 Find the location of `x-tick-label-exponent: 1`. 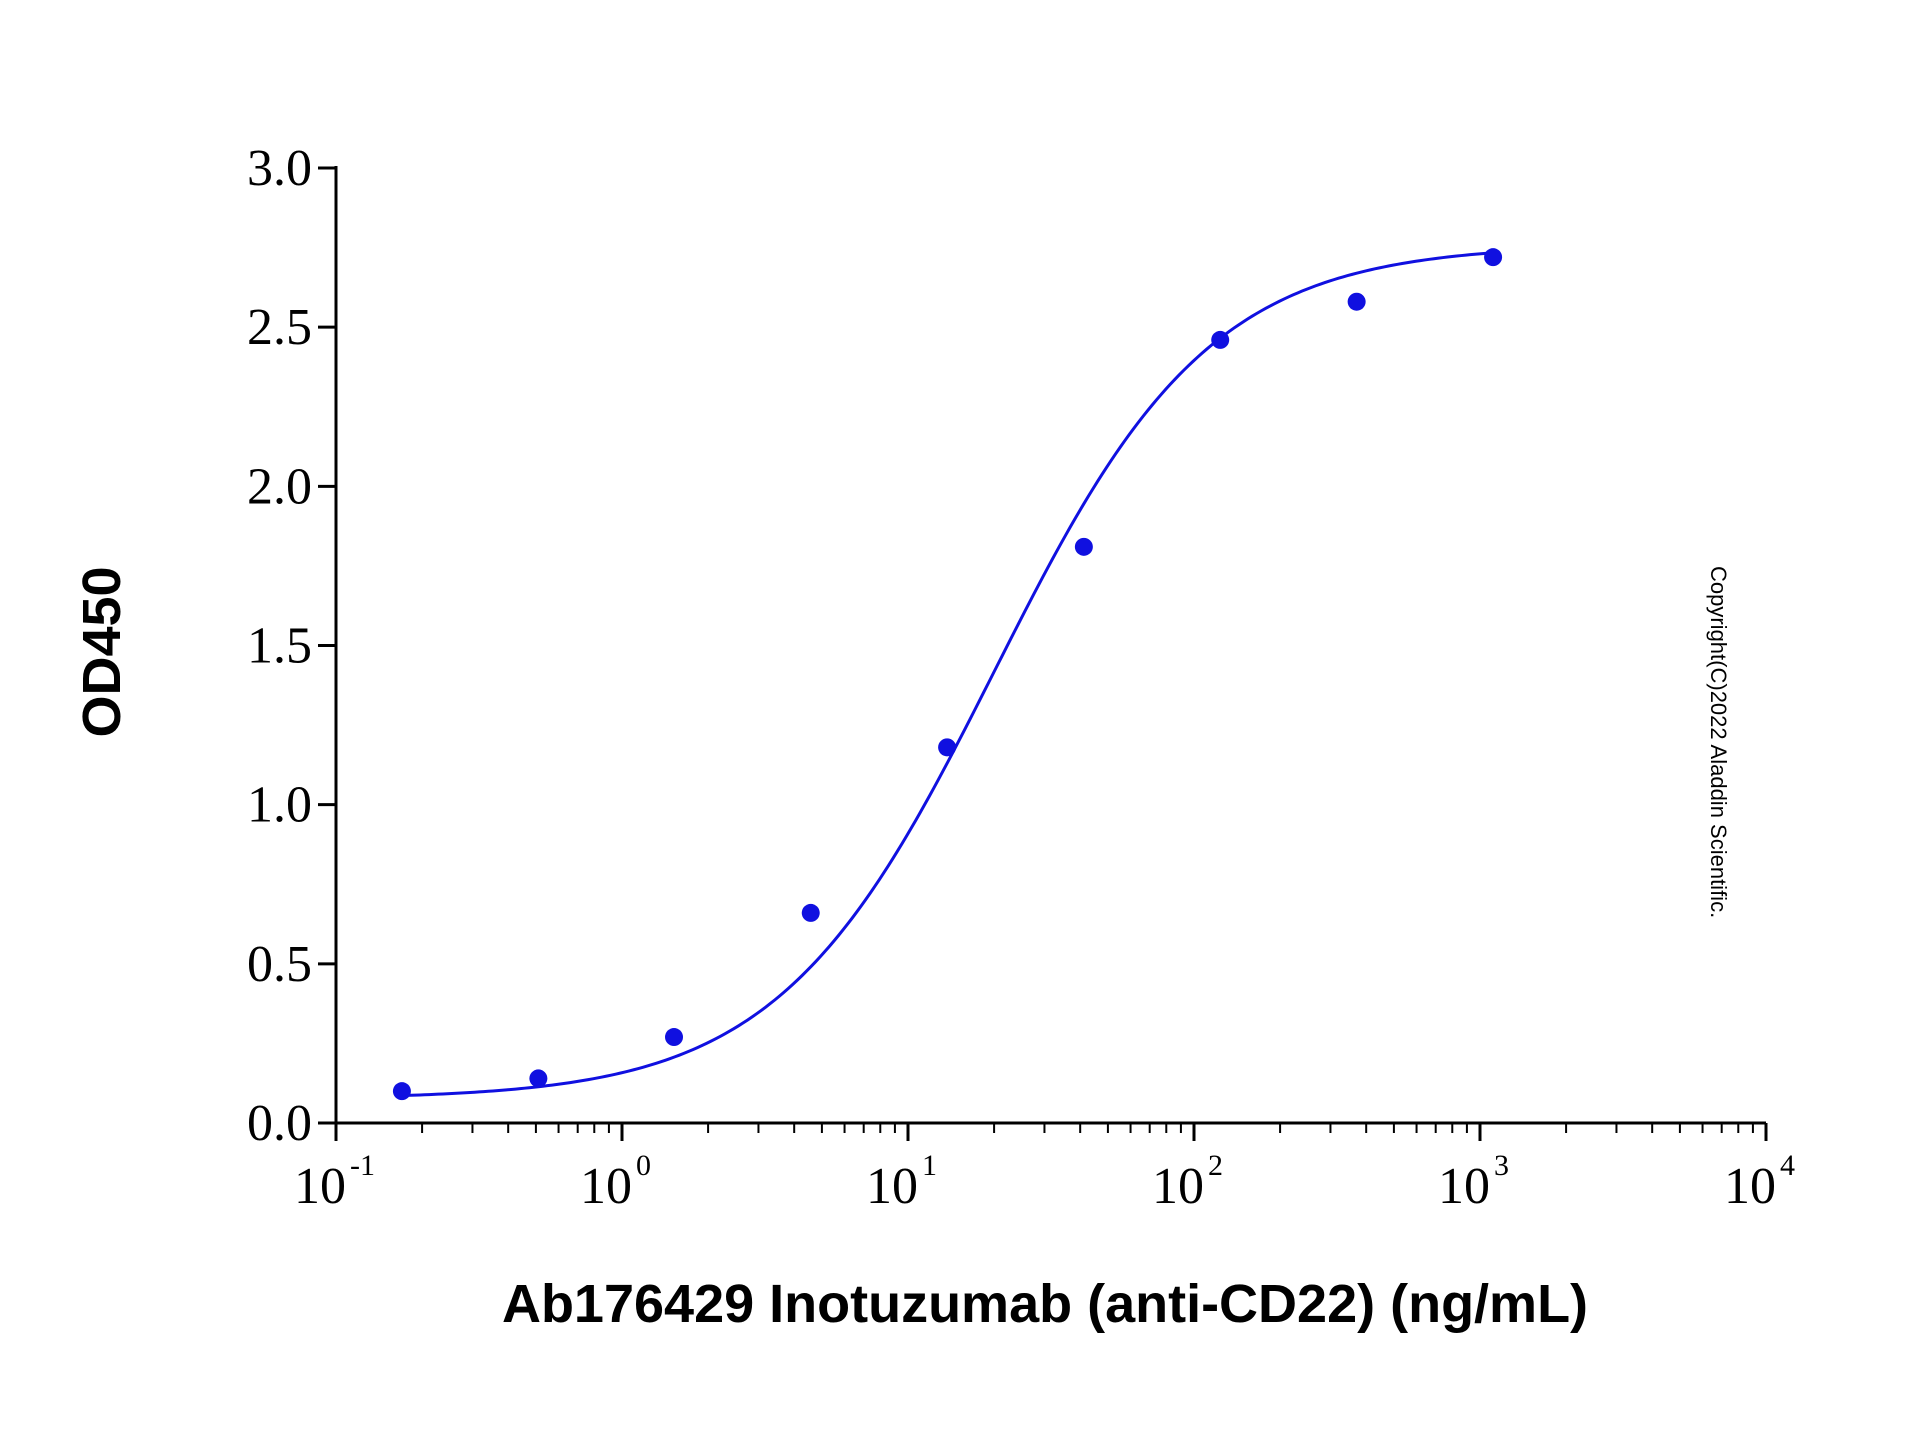

x-tick-label-exponent: 1 is located at coordinates (929, 1165).